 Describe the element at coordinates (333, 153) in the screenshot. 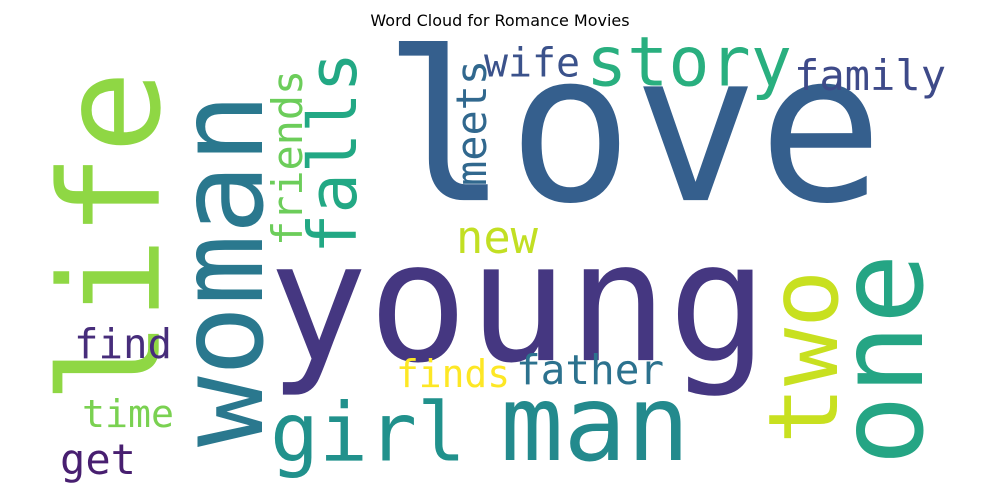

I see `word-falls: falls` at that location.